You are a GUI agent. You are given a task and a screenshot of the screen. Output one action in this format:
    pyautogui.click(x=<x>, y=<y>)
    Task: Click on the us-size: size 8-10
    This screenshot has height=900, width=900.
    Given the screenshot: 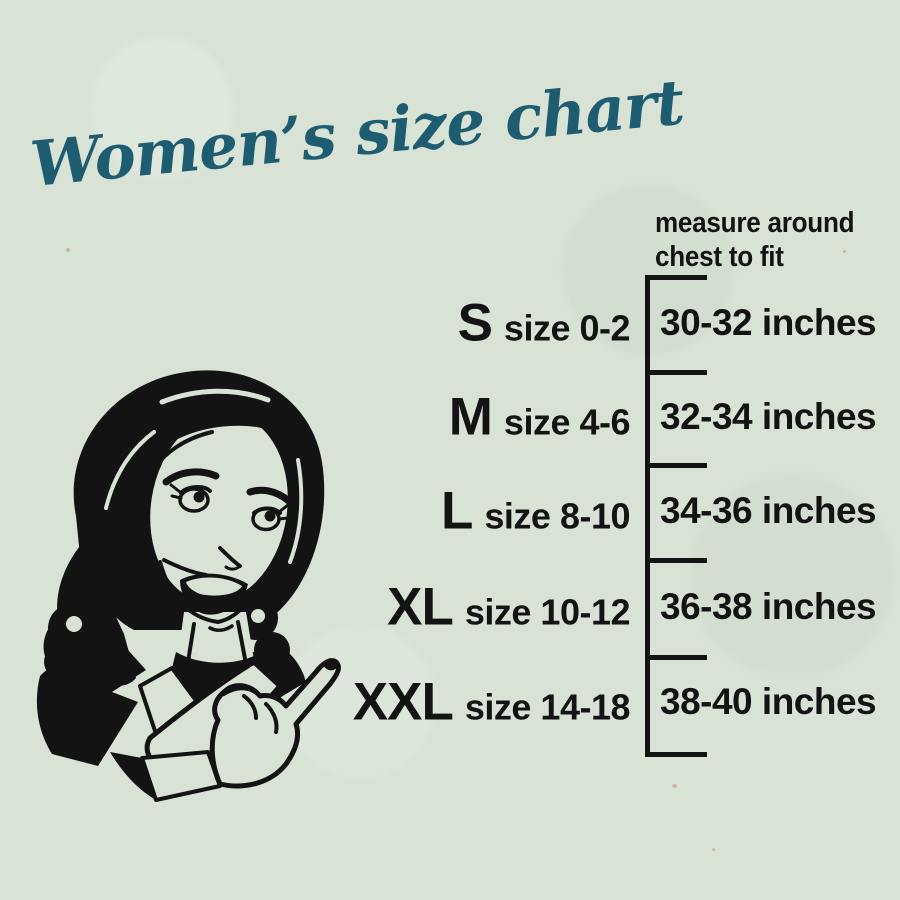 What is the action you would take?
    pyautogui.click(x=557, y=515)
    